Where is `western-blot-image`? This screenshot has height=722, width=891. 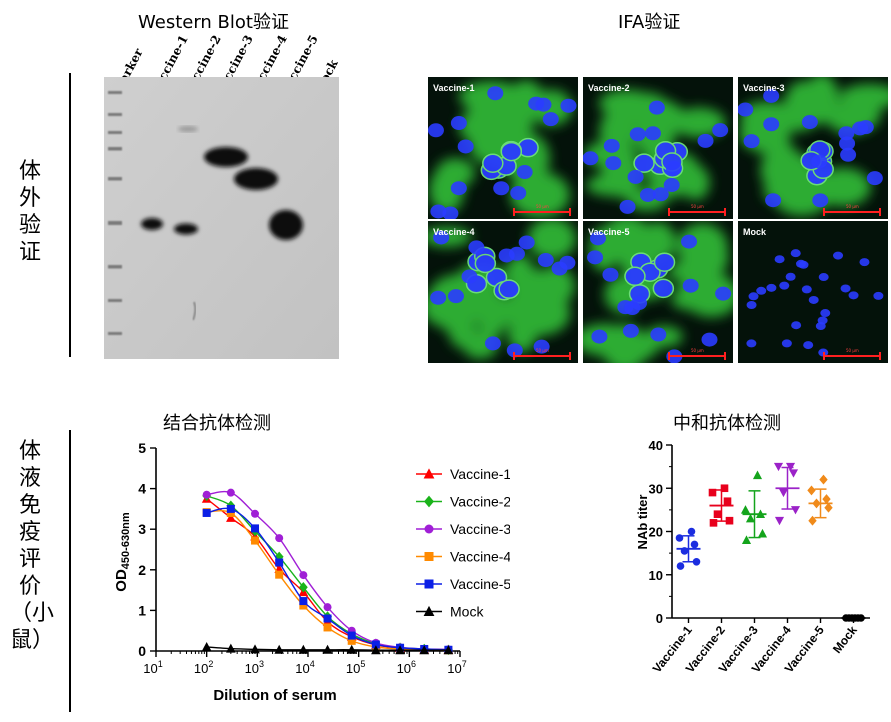 western-blot-image is located at coordinates (221, 218).